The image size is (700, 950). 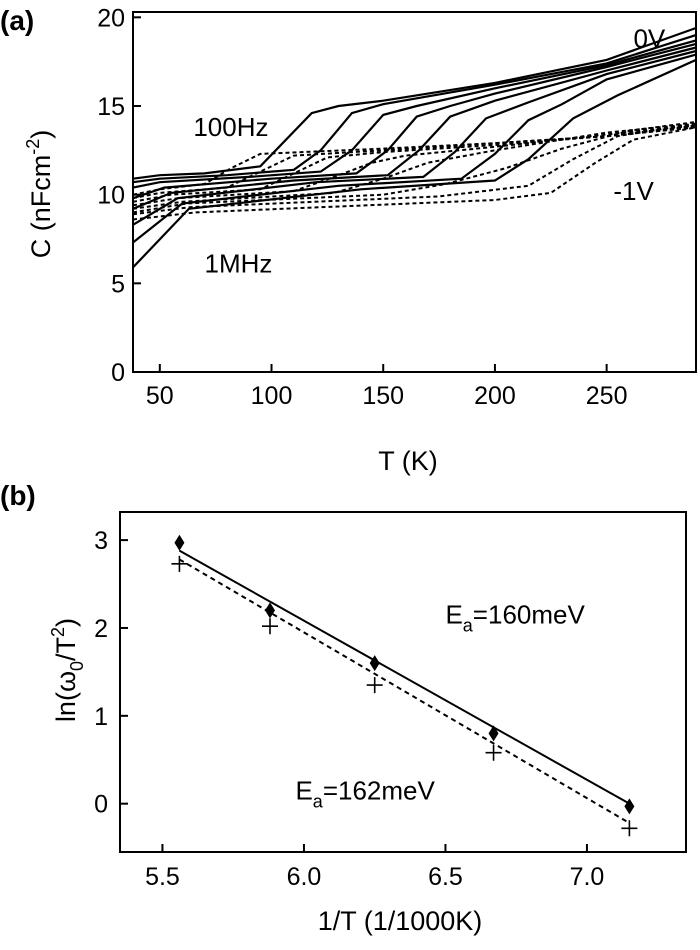 I want to click on curve-annotation: -1V, so click(x=633, y=191).